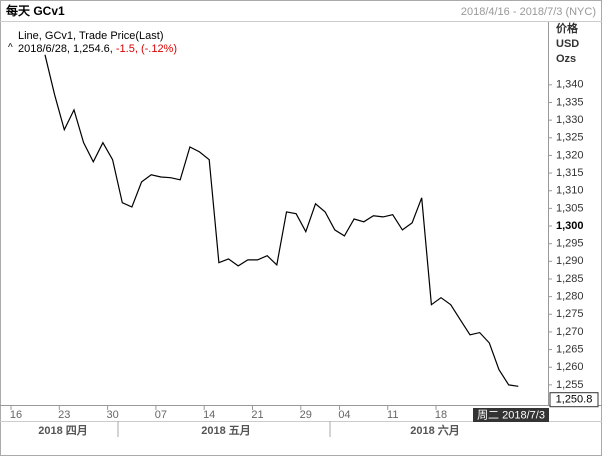  I want to click on x-tick-label: 04, so click(344, 415).